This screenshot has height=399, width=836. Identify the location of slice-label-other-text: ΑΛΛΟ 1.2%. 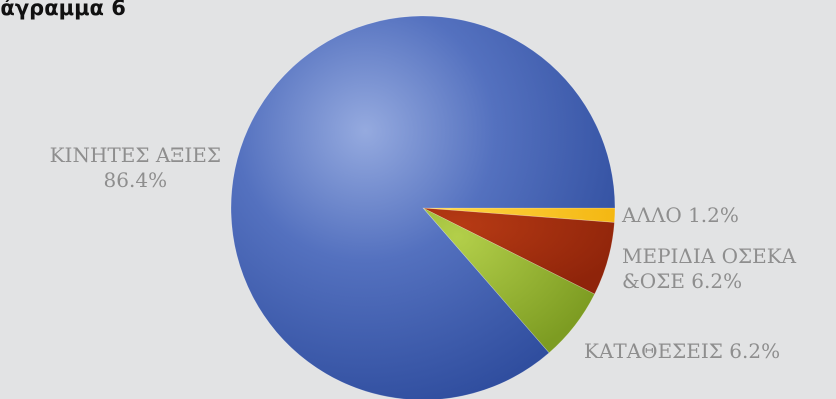
(680, 215).